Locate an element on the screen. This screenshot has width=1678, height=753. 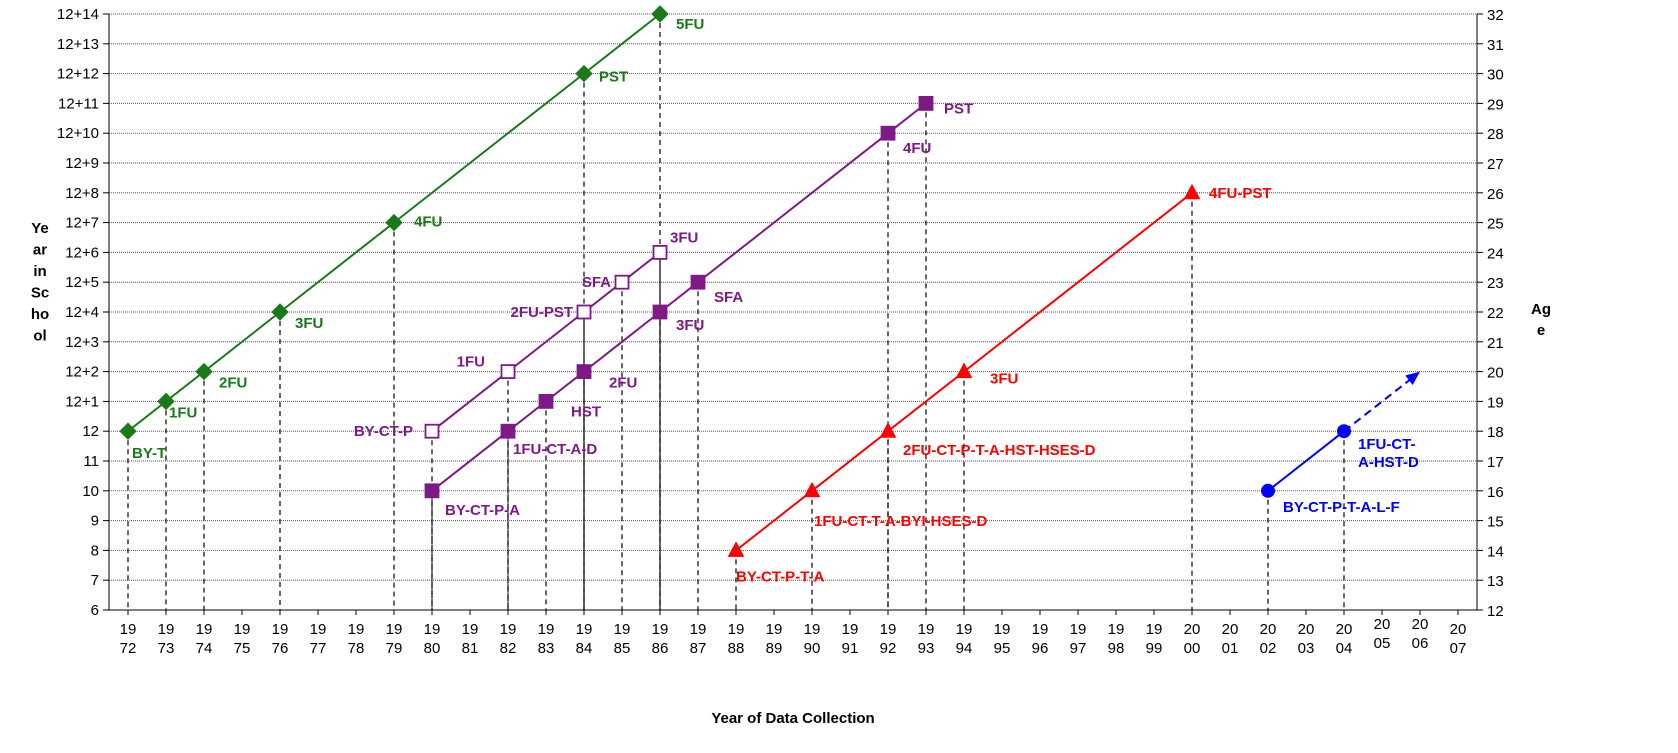
y-tick-label-left: 12+3 is located at coordinates (82, 342).